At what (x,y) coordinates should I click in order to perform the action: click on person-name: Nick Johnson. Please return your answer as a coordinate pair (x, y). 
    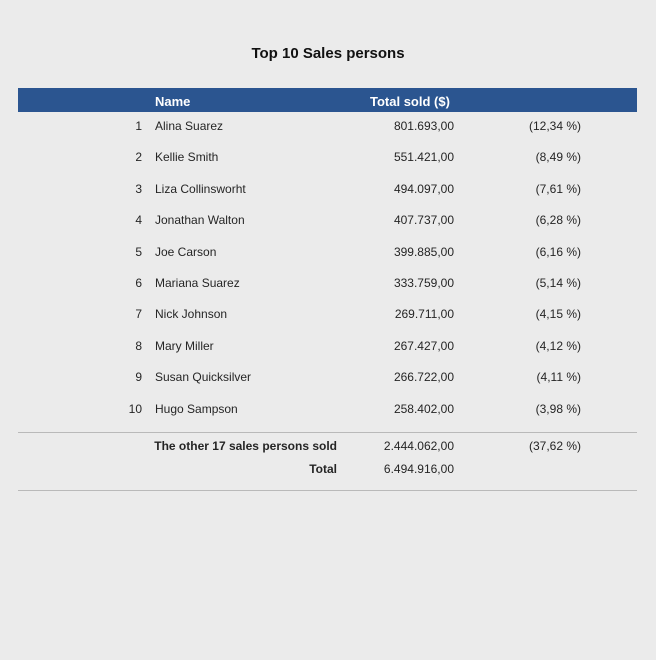
    Looking at the image, I should click on (191, 314).